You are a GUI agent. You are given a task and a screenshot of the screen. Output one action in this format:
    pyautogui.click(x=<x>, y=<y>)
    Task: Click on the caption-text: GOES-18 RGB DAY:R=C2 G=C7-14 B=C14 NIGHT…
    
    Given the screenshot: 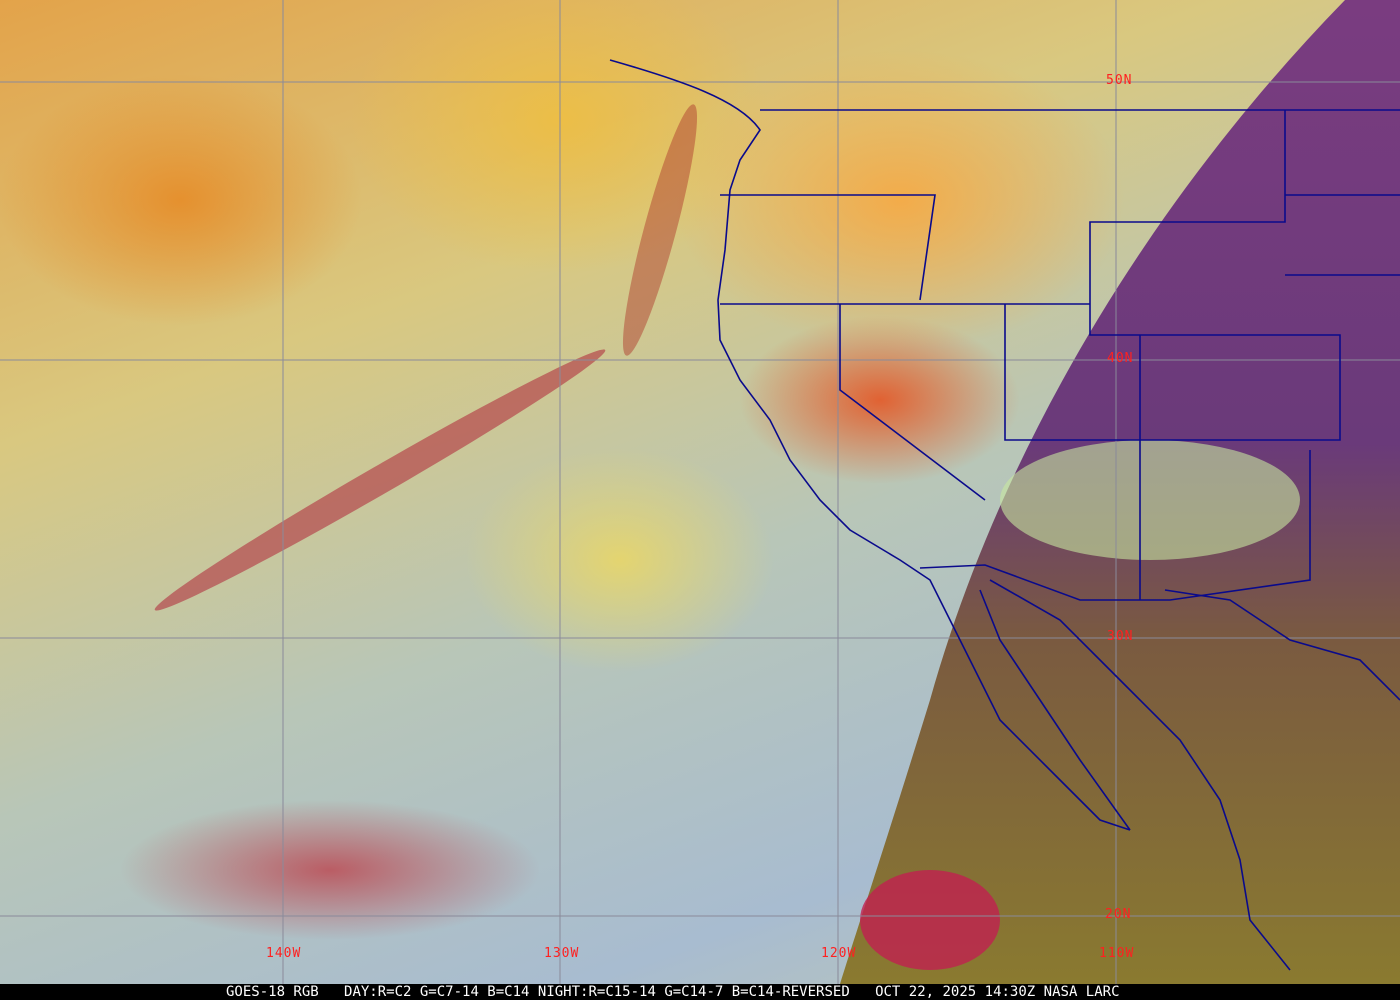 What is the action you would take?
    pyautogui.click(x=673, y=992)
    